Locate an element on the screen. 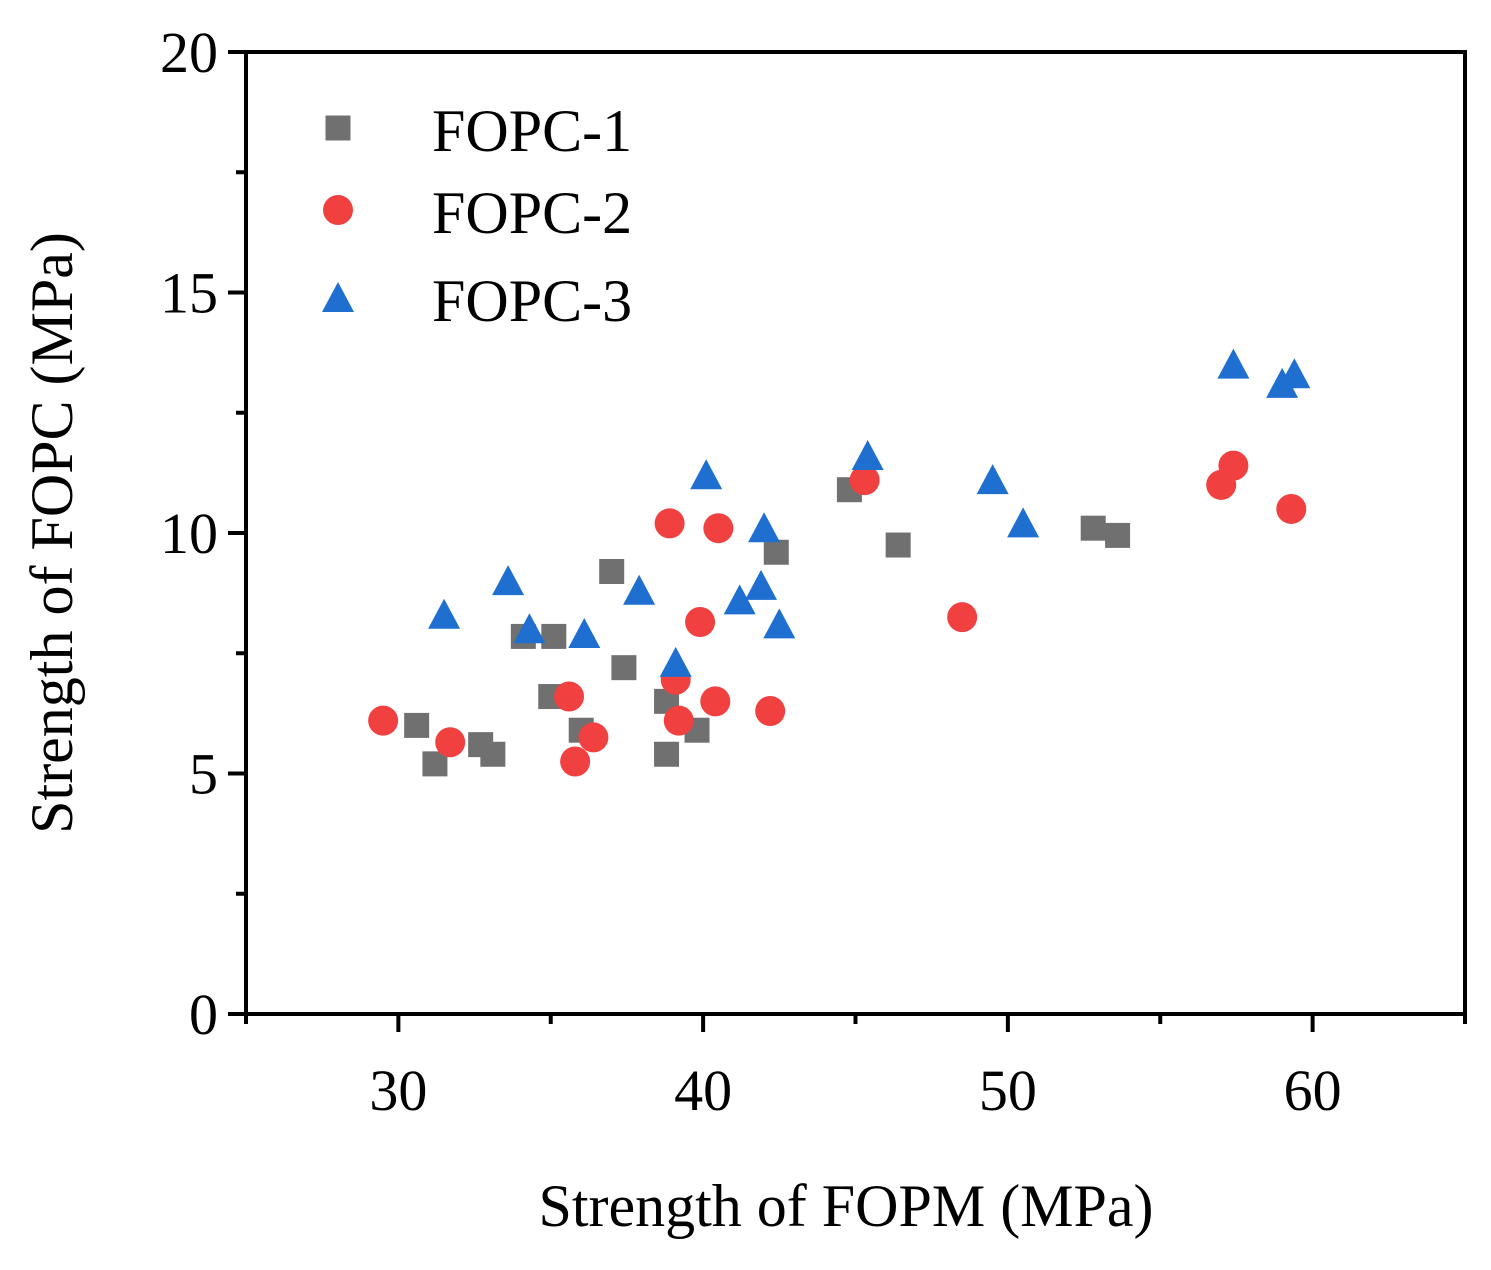 The width and height of the screenshot is (1491, 1270). legend: FOPC-1 FOPC-2 FOPC-3 is located at coordinates (477, 216).